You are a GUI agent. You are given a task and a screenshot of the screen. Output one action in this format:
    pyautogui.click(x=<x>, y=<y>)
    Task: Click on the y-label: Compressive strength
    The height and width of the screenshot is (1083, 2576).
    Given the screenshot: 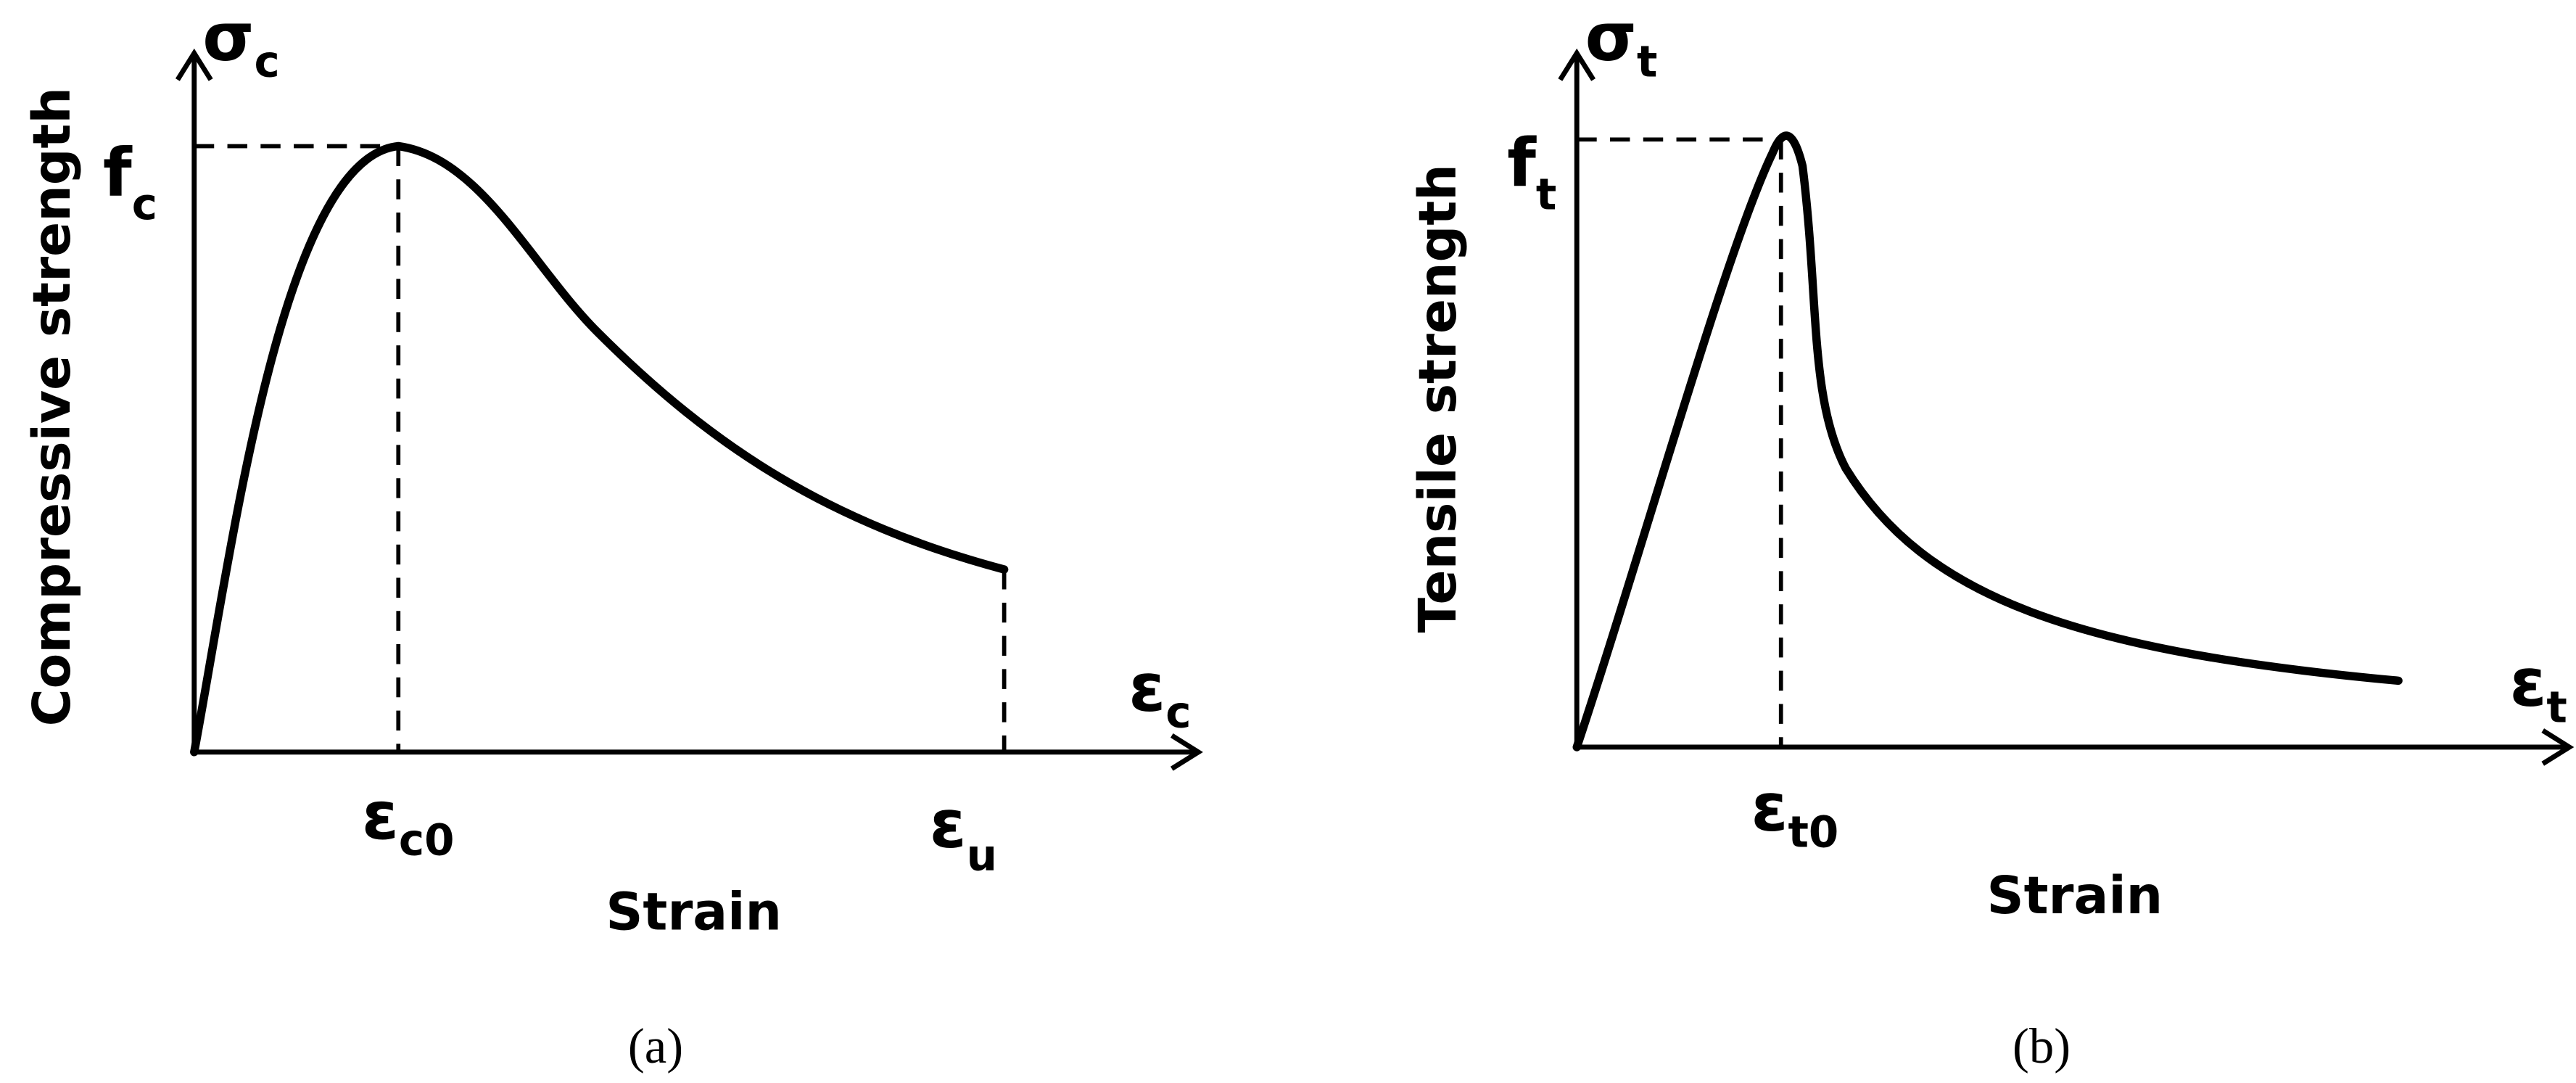 What is the action you would take?
    pyautogui.click(x=52, y=406)
    